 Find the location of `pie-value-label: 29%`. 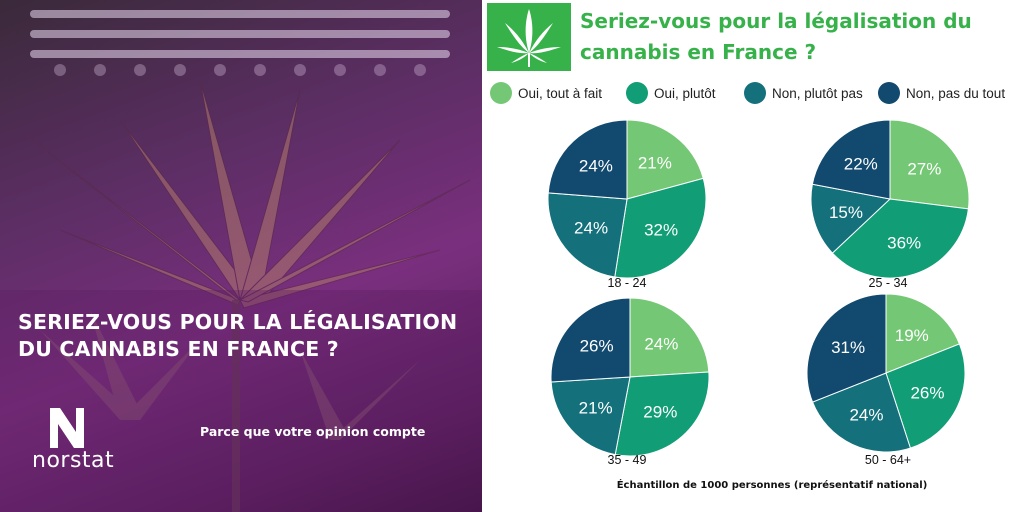

pie-value-label: 29% is located at coordinates (660, 411).